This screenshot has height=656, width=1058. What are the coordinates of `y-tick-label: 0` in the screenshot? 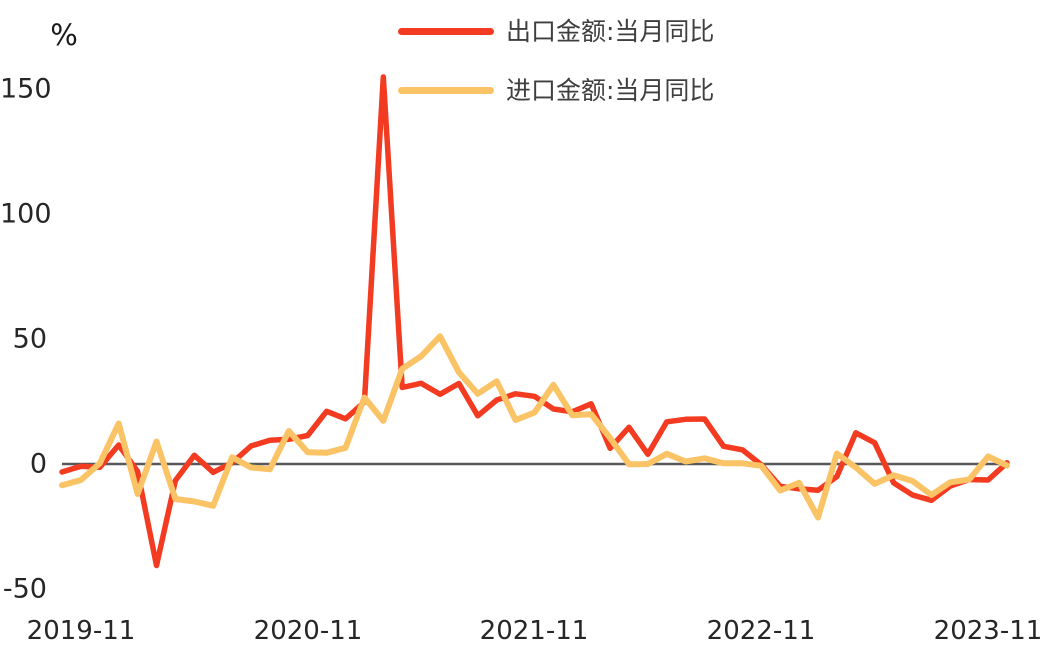 It's located at (38, 464).